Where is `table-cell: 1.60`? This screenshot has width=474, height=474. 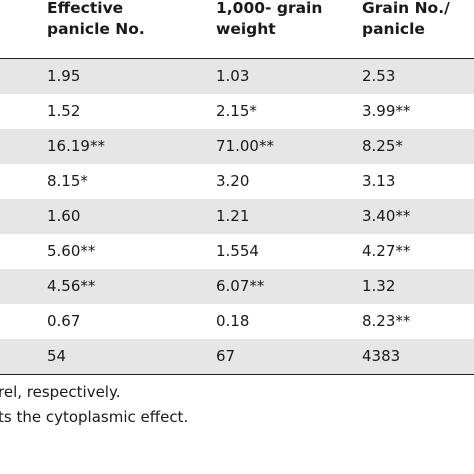 table-cell: 1.60 is located at coordinates (64, 216).